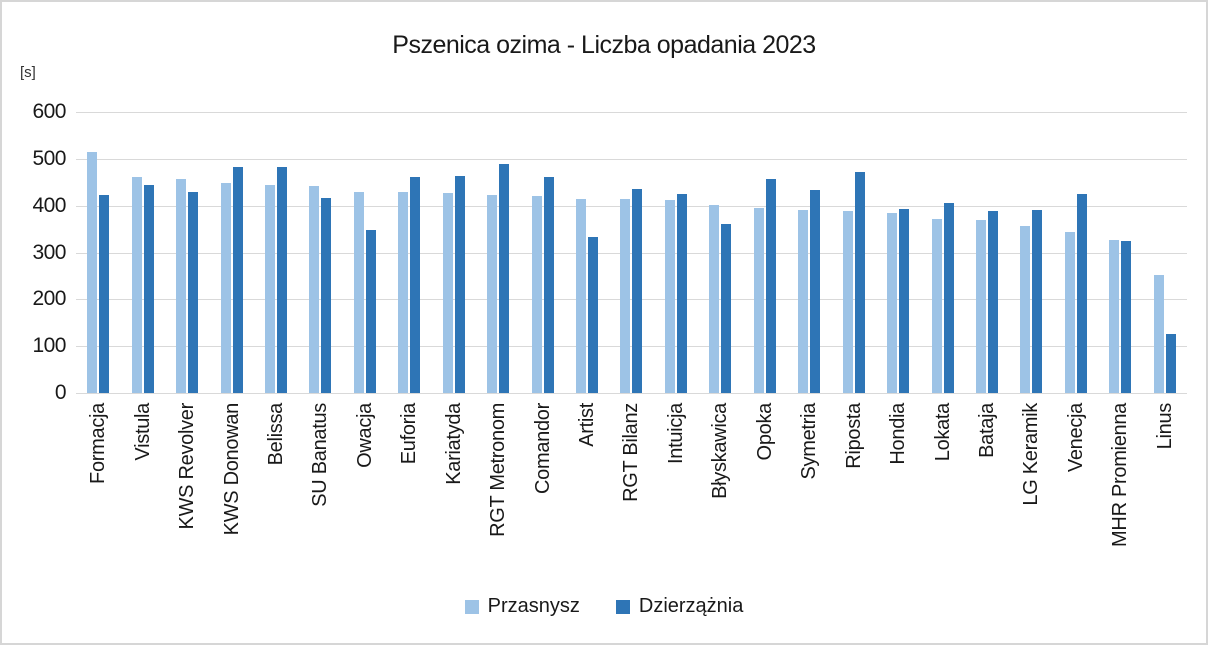 This screenshot has width=1208, height=645. I want to click on x-tick-cell: Błyskawica, so click(720, 489).